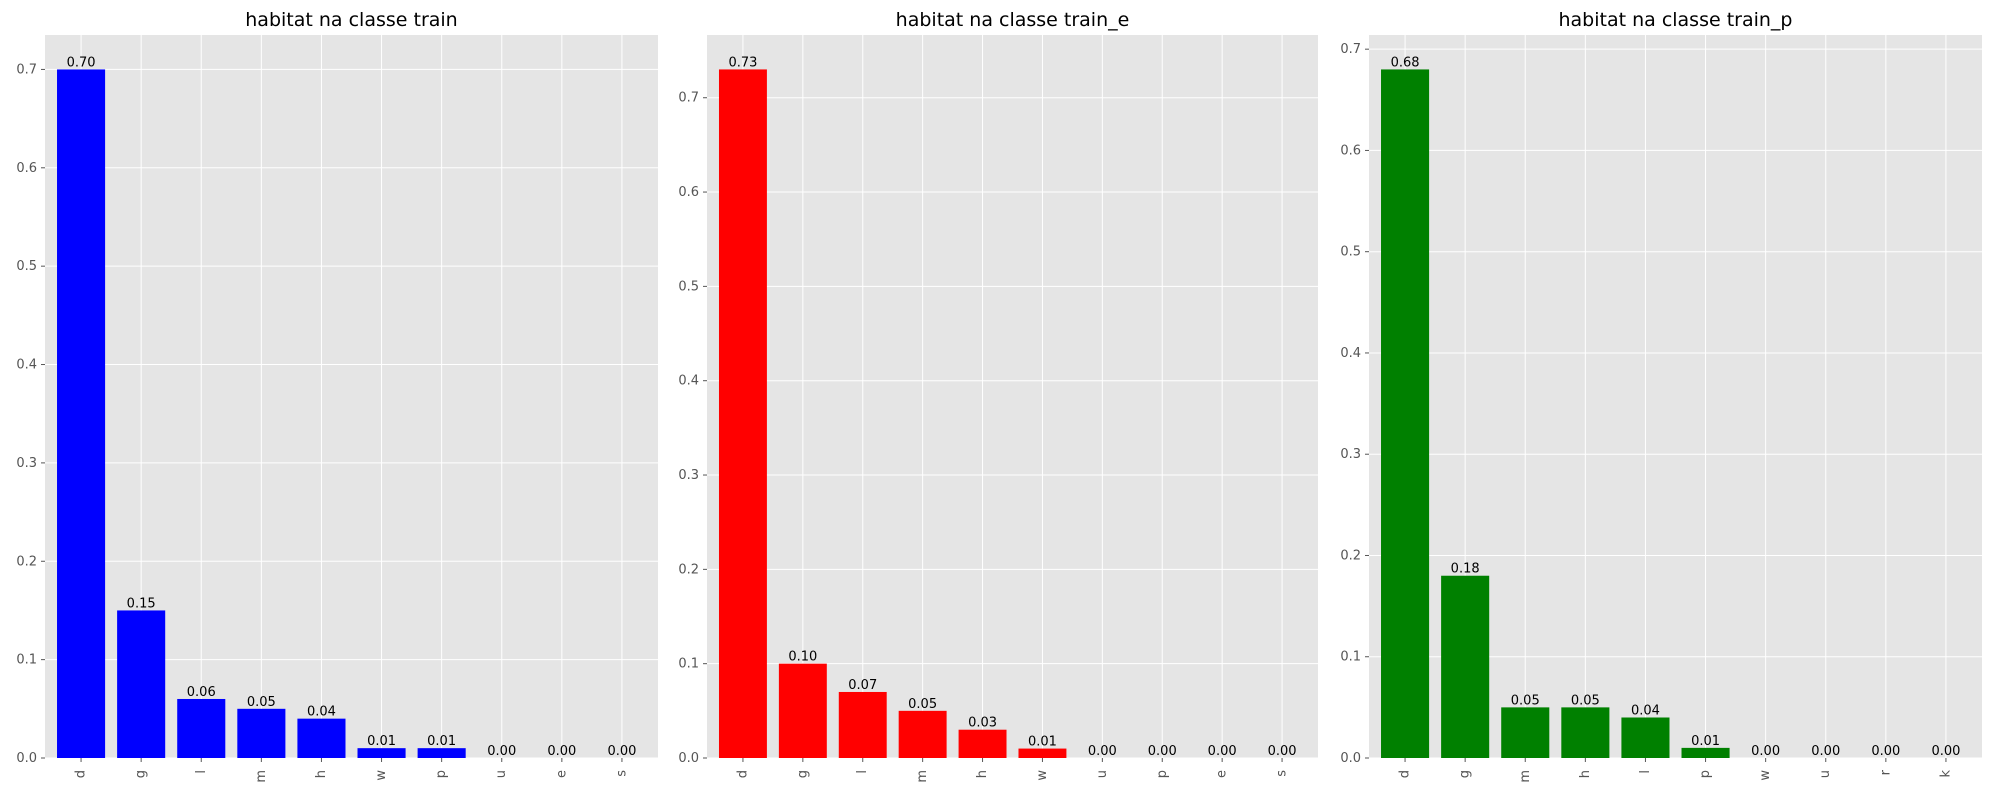 Image resolution: width=1989 pixels, height=790 pixels. What do you see at coordinates (1675, 20) in the screenshot?
I see `chart-title: habitat na classe train_p` at bounding box center [1675, 20].